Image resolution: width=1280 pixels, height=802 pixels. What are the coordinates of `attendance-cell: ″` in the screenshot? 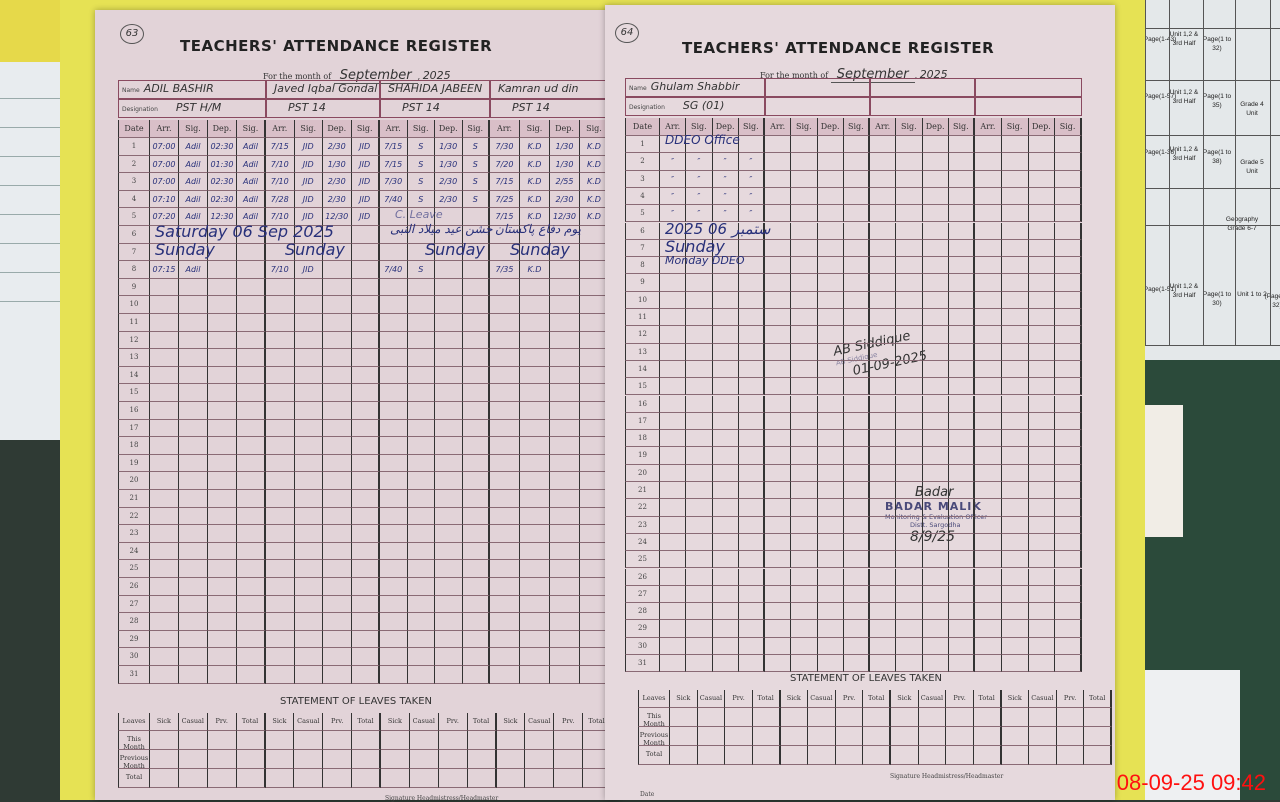 It's located at (725, 179).